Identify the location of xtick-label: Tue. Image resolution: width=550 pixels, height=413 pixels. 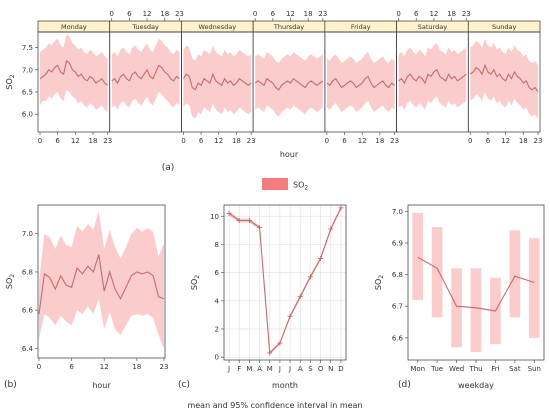
(436, 369).